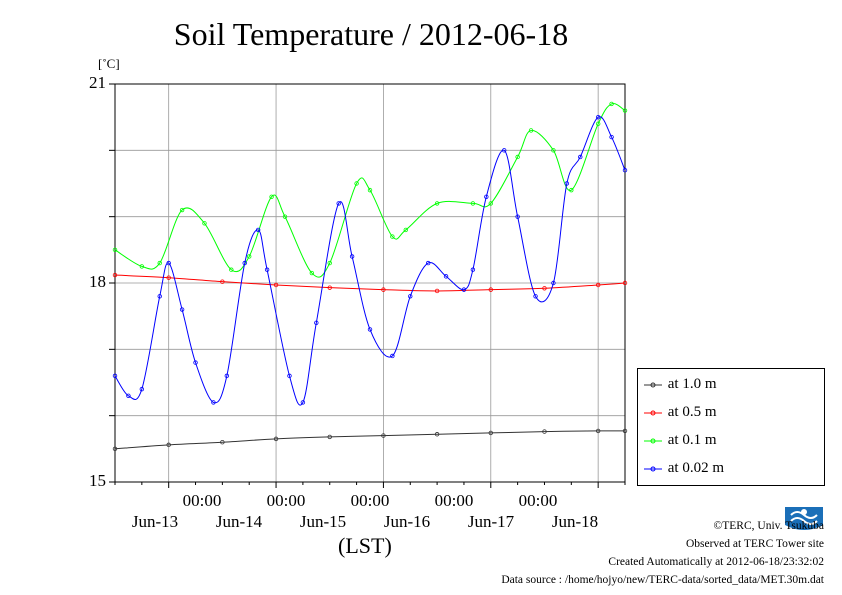 This screenshot has height=595, width=842. What do you see at coordinates (365, 545) in the screenshot?
I see `x-axis-label: (LST)` at bounding box center [365, 545].